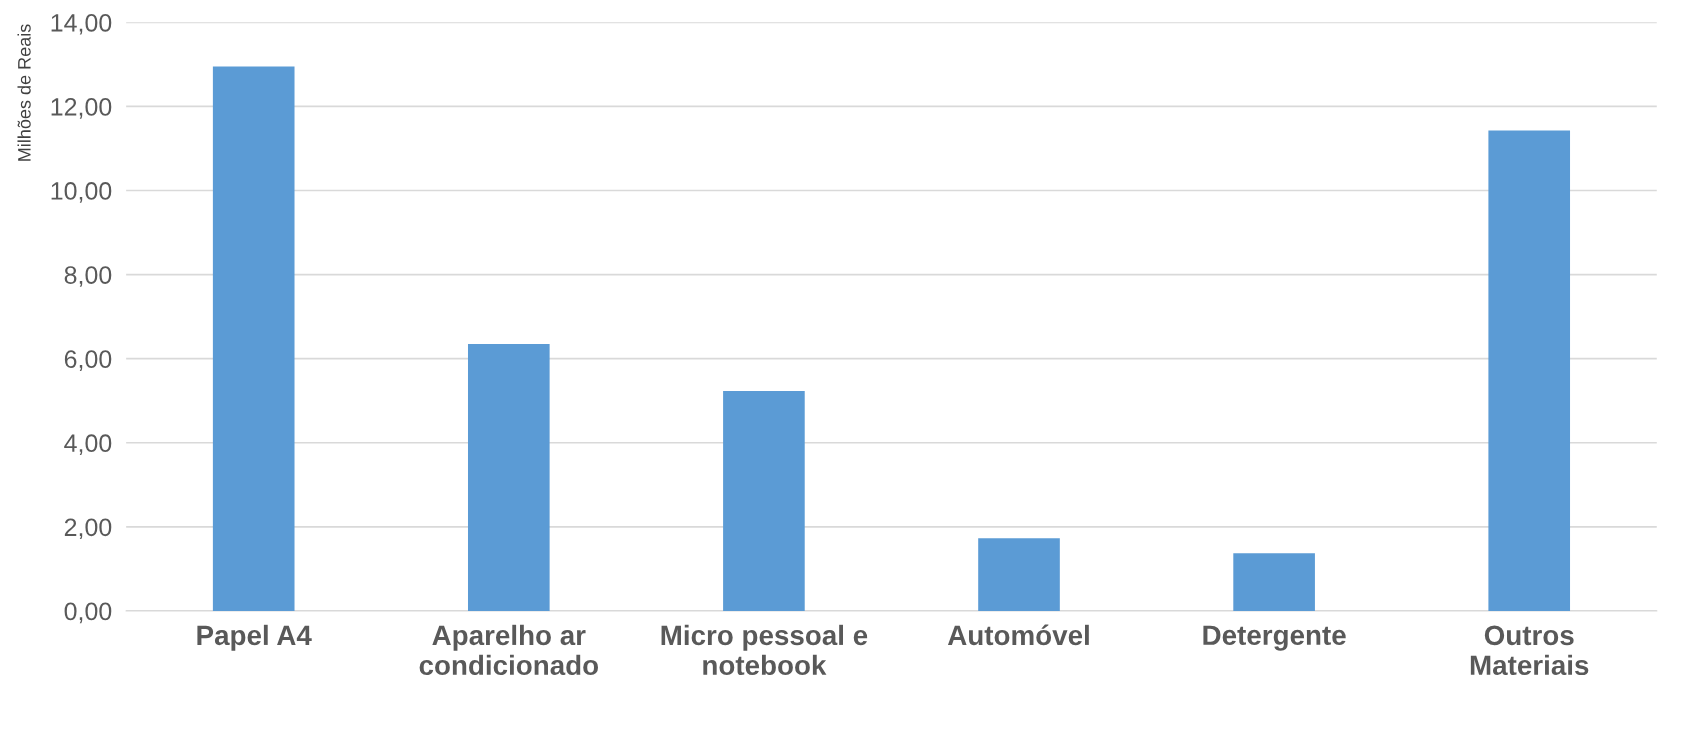 This screenshot has width=1682, height=745. Describe the element at coordinates (1018, 635) in the screenshot. I see `x-tick-label: Automóvel` at that location.